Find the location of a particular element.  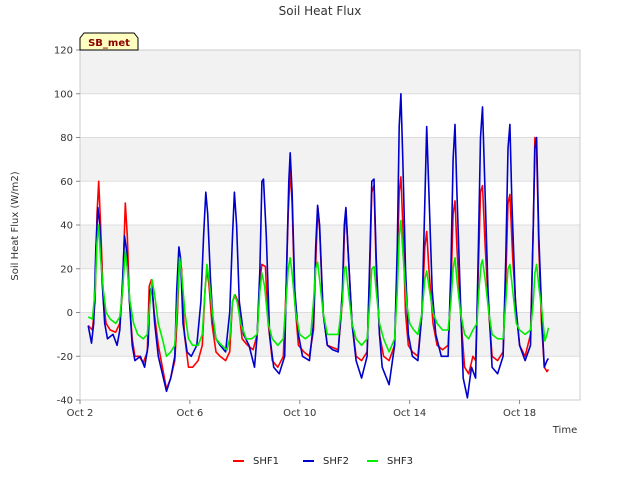

chart-title: Soil Heat Flux is located at coordinates (320, 11).